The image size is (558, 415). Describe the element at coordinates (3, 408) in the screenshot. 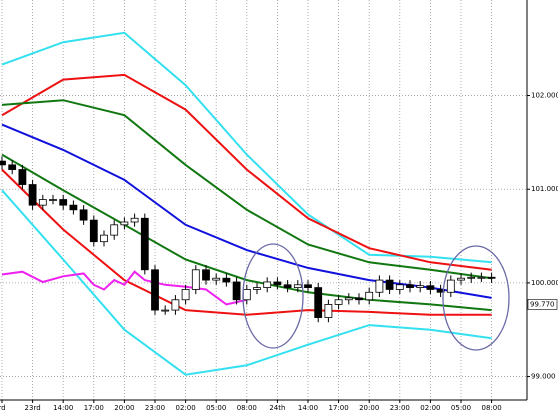

I see `x-tick-label: rd` at that location.